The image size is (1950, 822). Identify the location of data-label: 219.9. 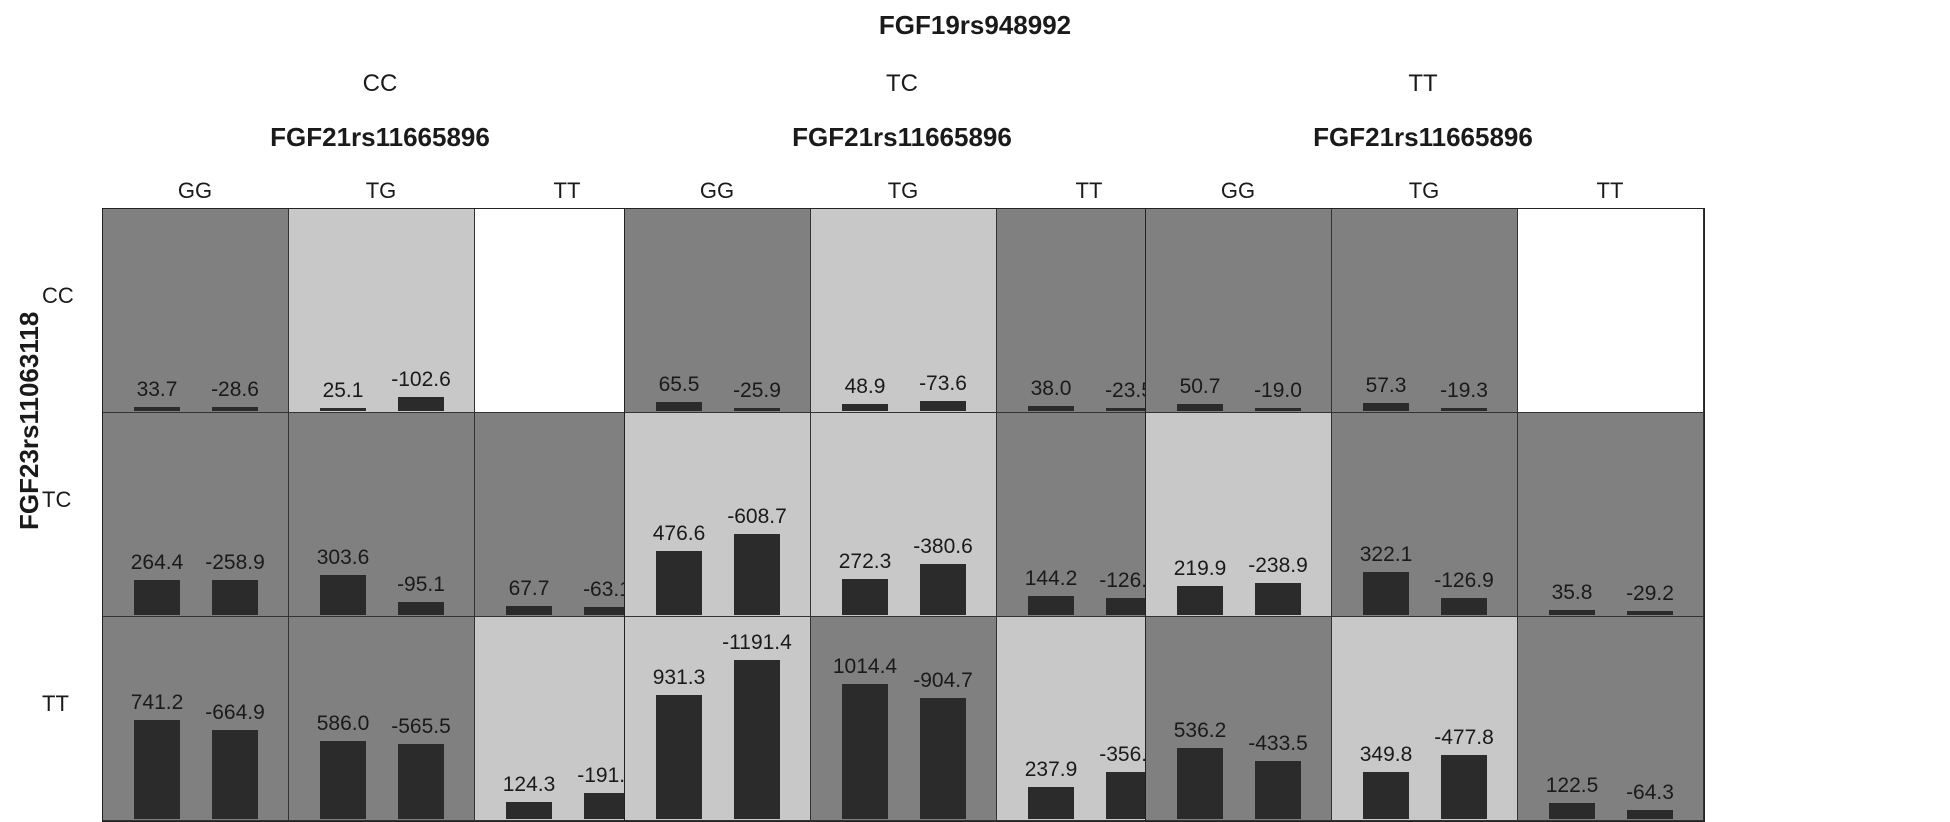
(1200, 568).